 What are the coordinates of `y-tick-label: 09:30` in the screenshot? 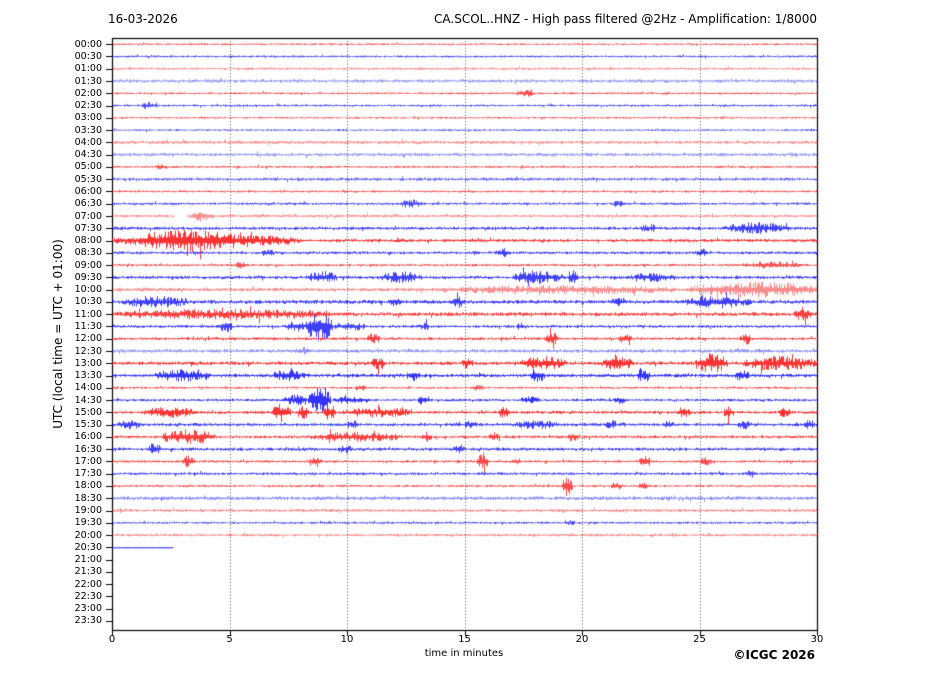 It's located at (88, 277).